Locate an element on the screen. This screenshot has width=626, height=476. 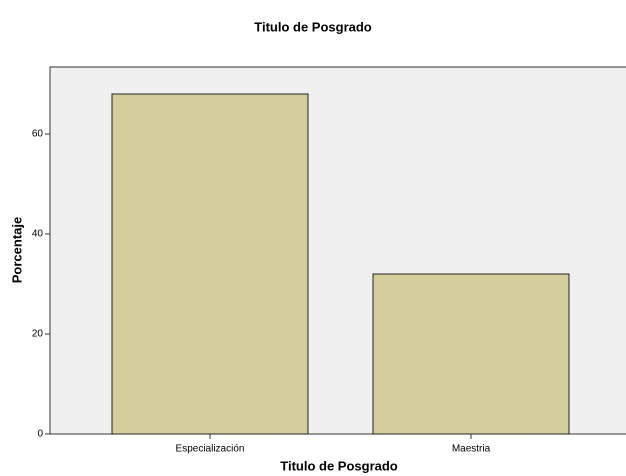
chart-title: Titulo de Posgrado is located at coordinates (313, 26).